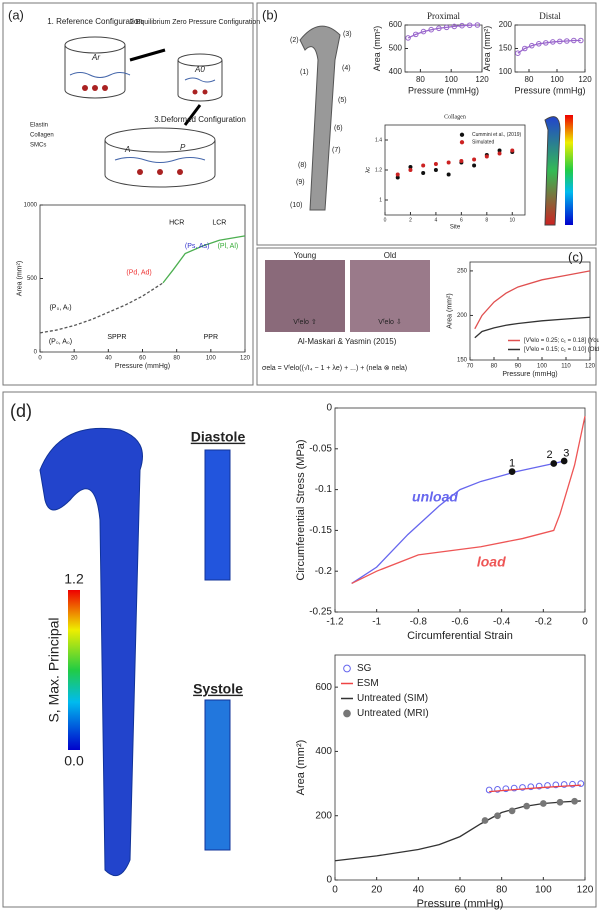 Image resolution: width=599 pixels, height=915 pixels. What do you see at coordinates (470, 367) in the screenshot?
I see `x-tick-label: 70` at bounding box center [470, 367].